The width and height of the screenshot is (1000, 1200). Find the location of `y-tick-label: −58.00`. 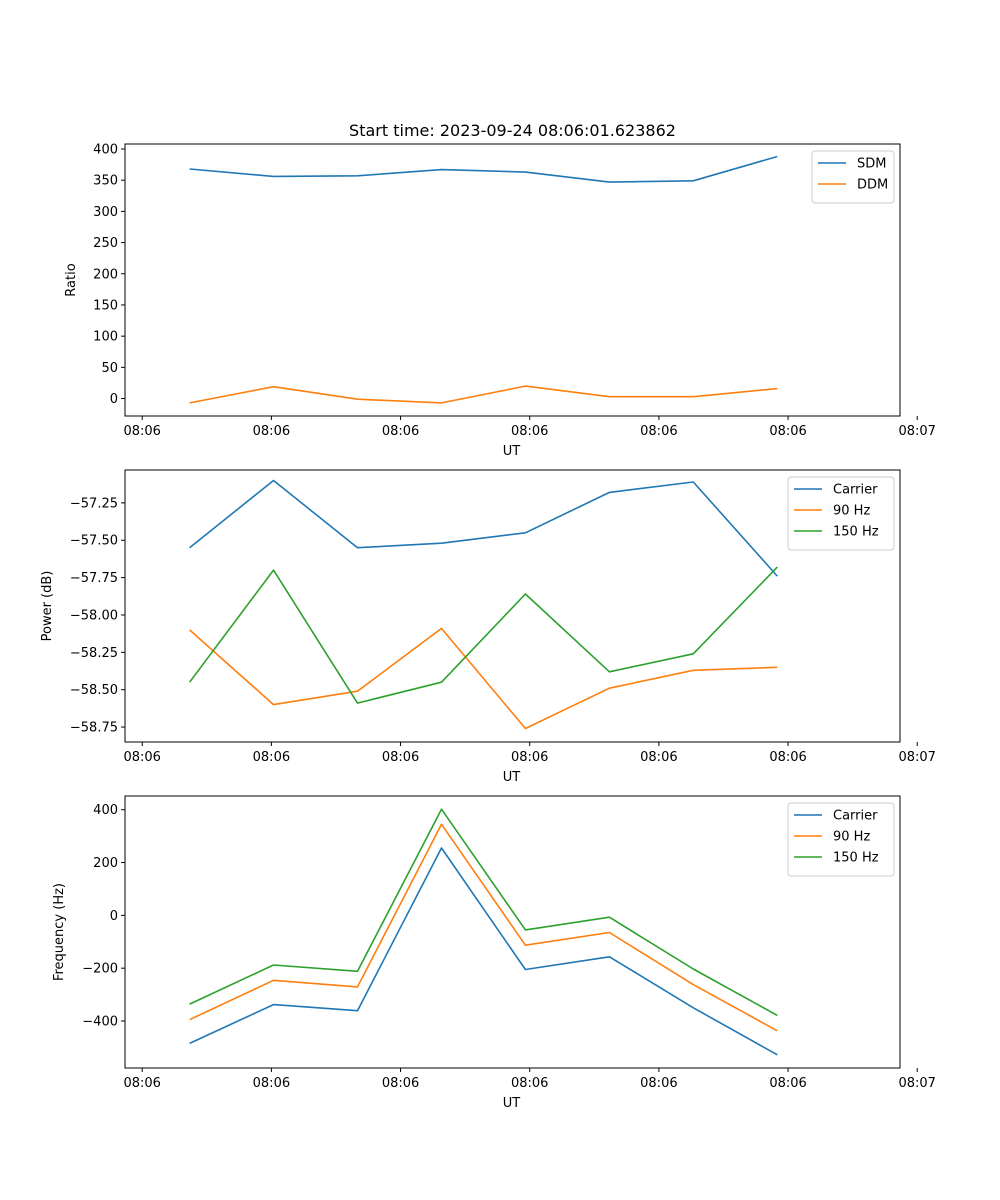

y-tick-label: −58.00 is located at coordinates (94, 615).